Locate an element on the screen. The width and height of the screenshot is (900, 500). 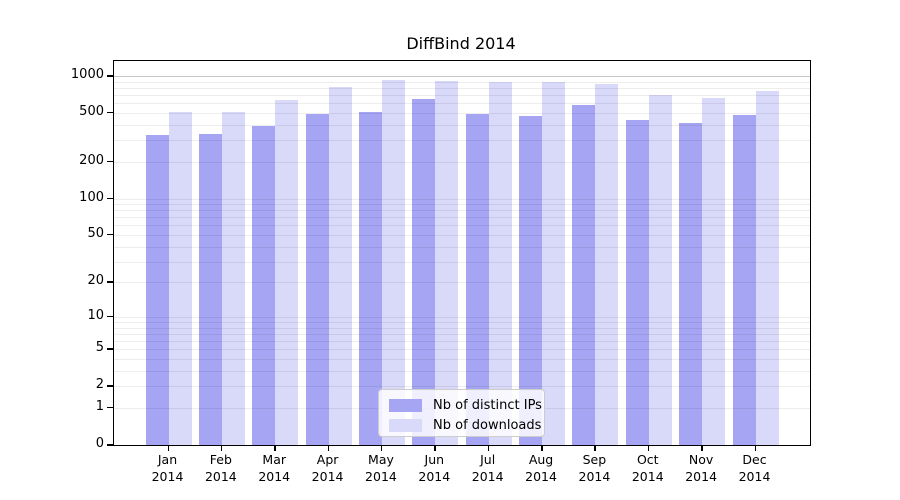
bar-distinct-ips-nov is located at coordinates (691, 283).